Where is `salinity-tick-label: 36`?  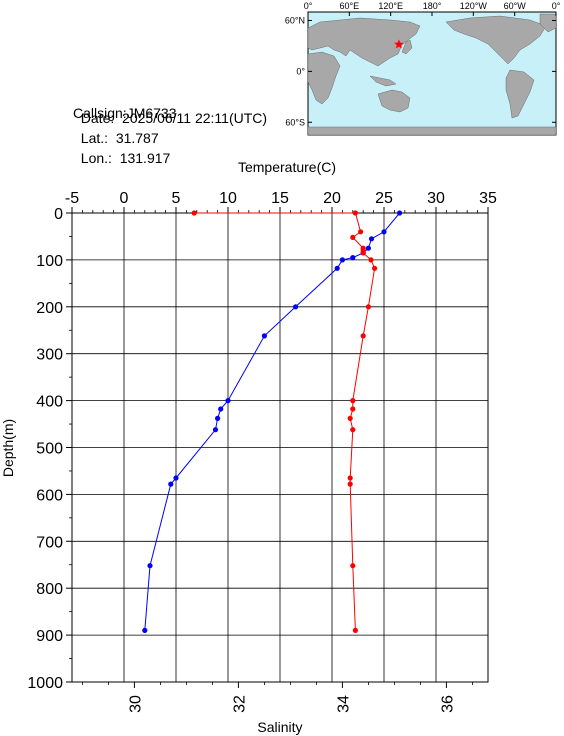
salinity-tick-label: 36 is located at coordinates (447, 704).